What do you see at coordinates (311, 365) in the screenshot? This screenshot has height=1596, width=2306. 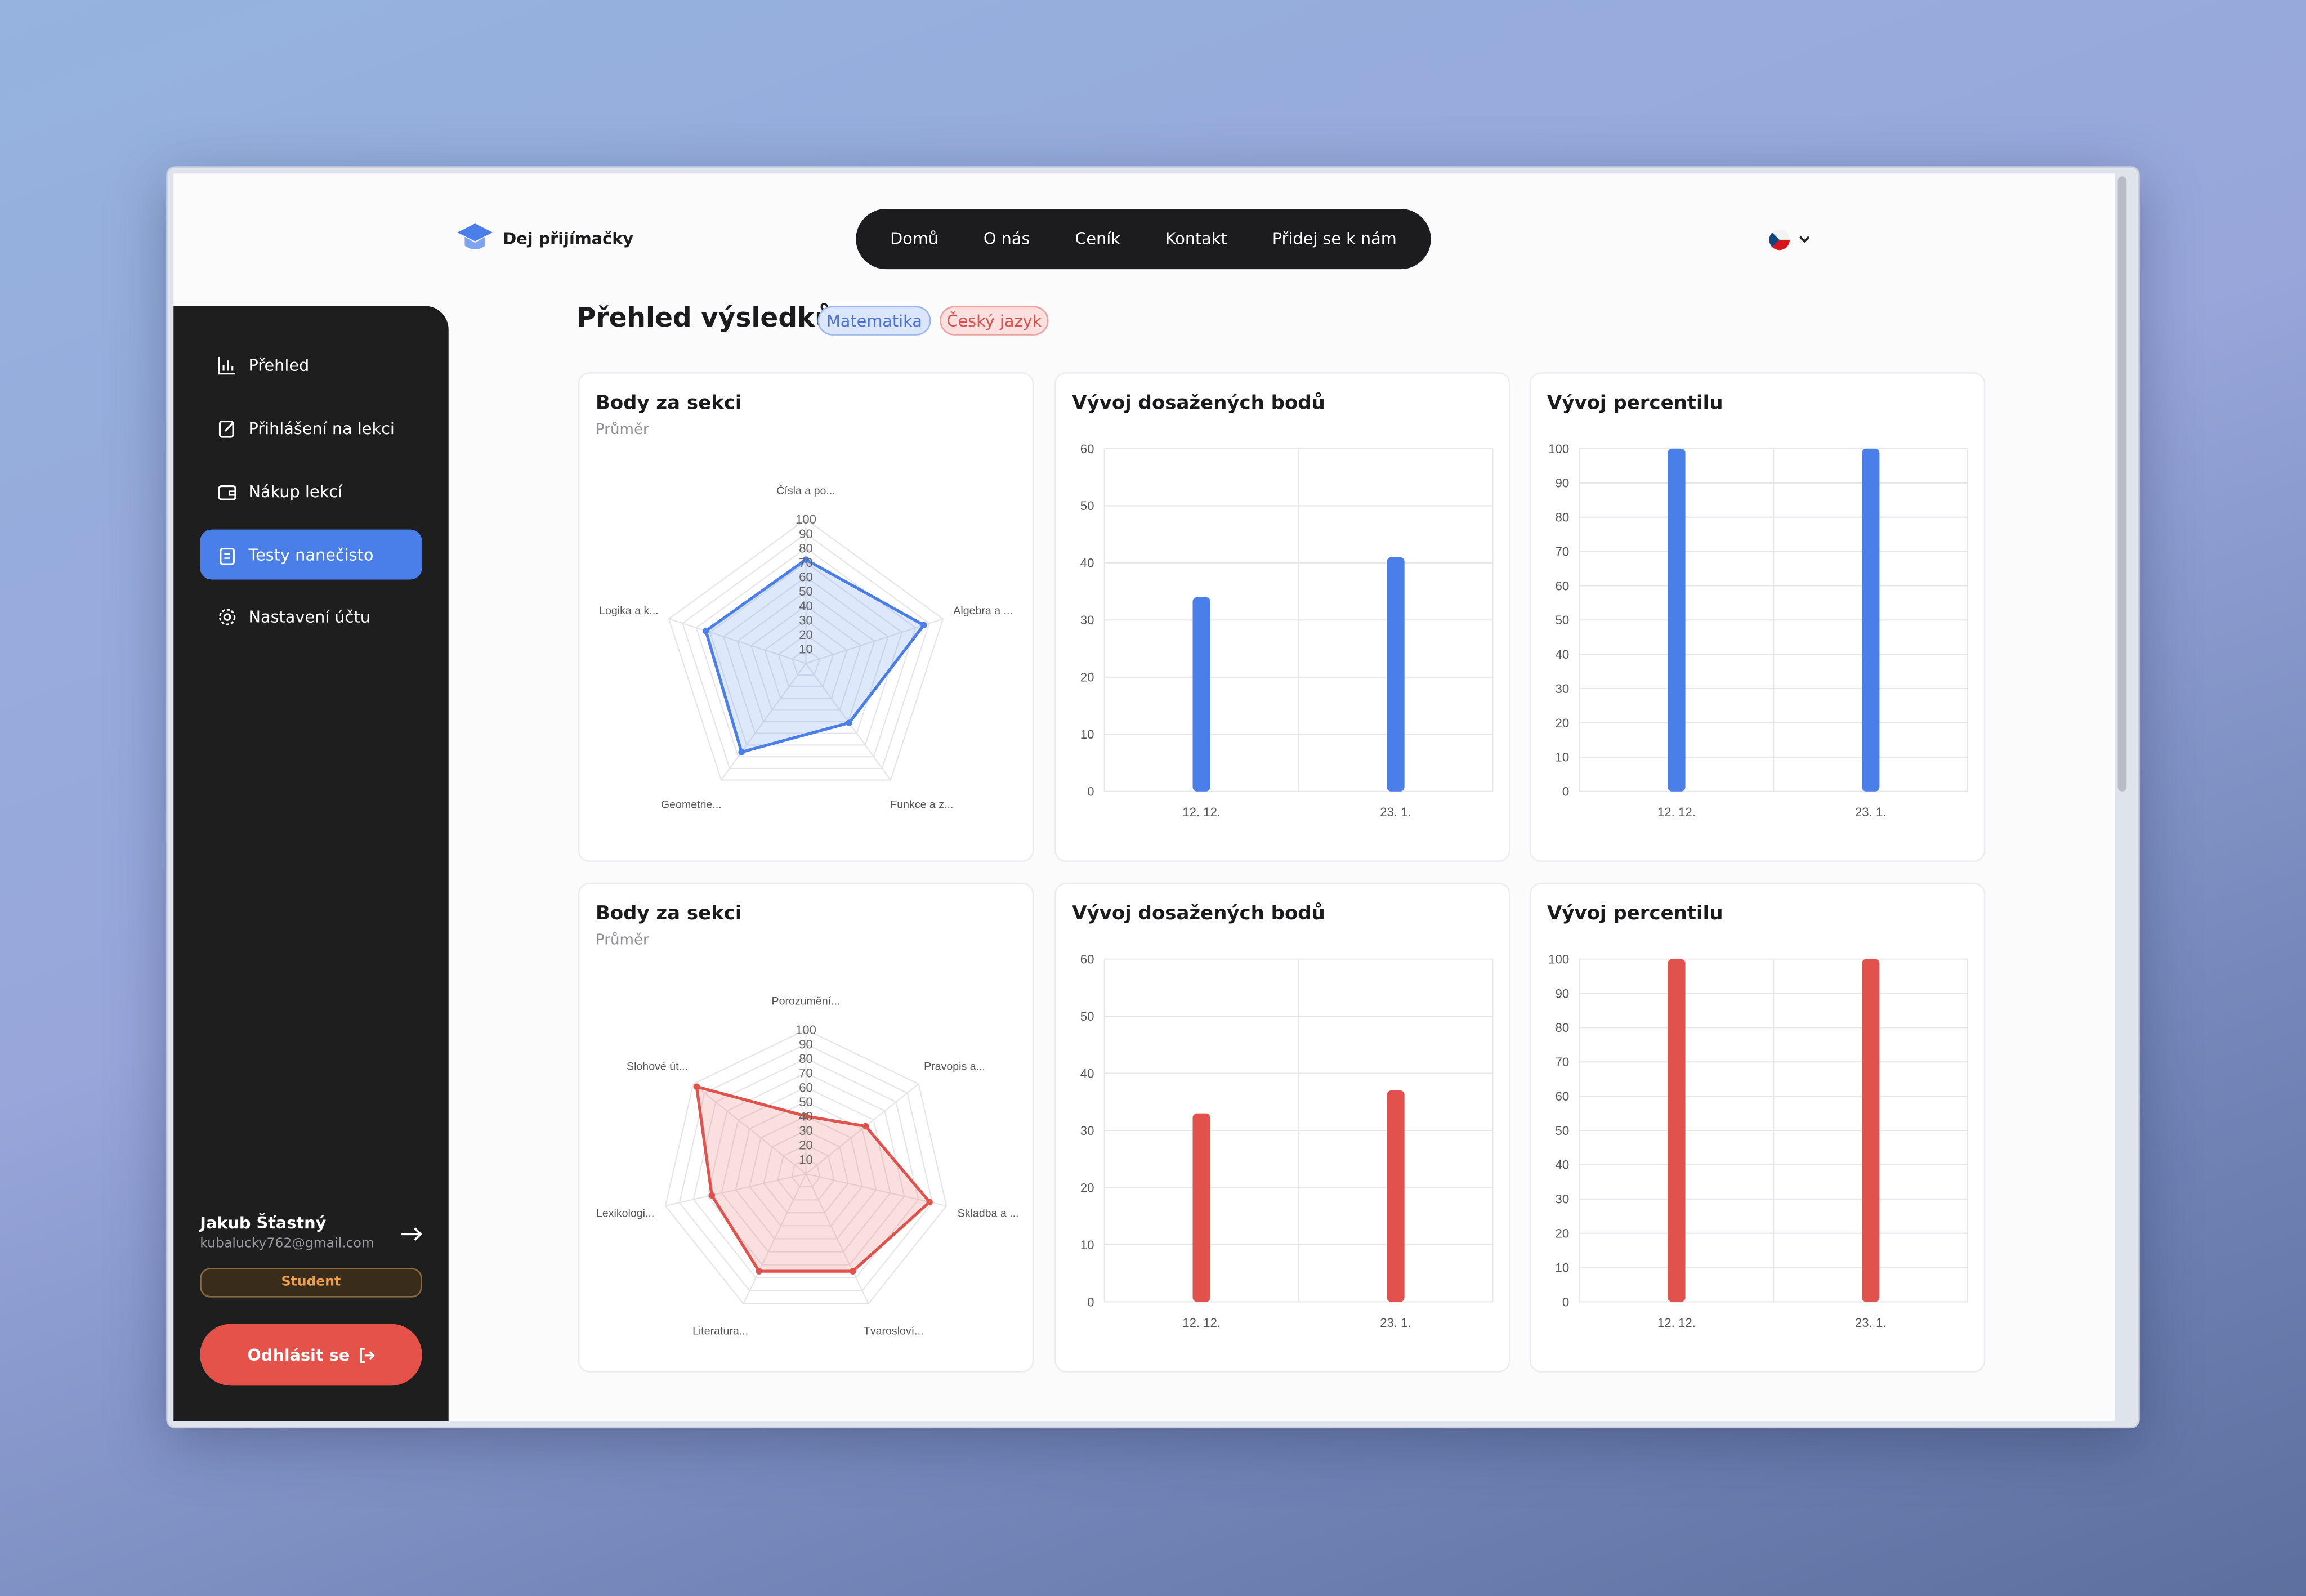 I see `menu-item: Přehled` at bounding box center [311, 365].